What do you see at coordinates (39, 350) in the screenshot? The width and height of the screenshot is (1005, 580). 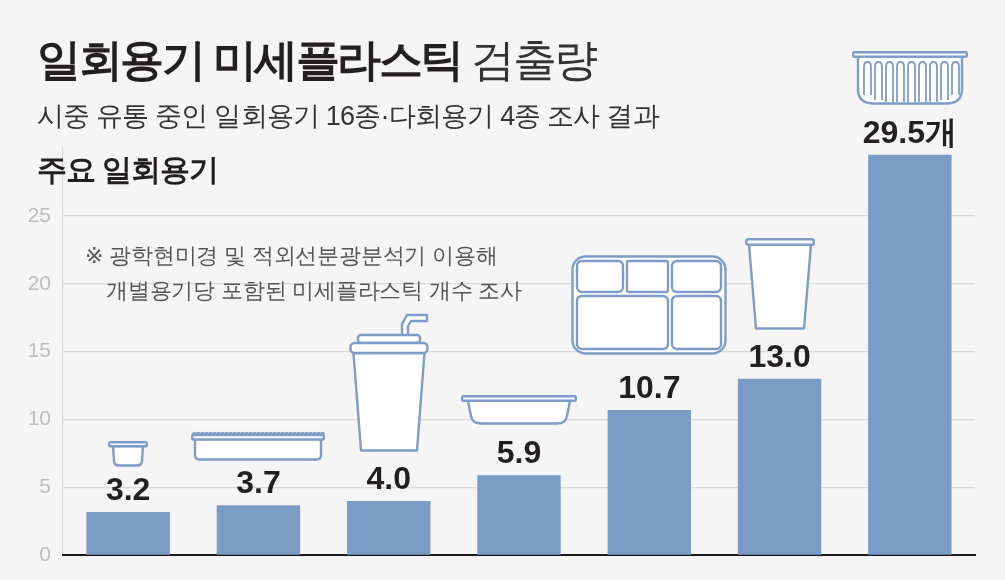 I see `y-tick-label: 15` at bounding box center [39, 350].